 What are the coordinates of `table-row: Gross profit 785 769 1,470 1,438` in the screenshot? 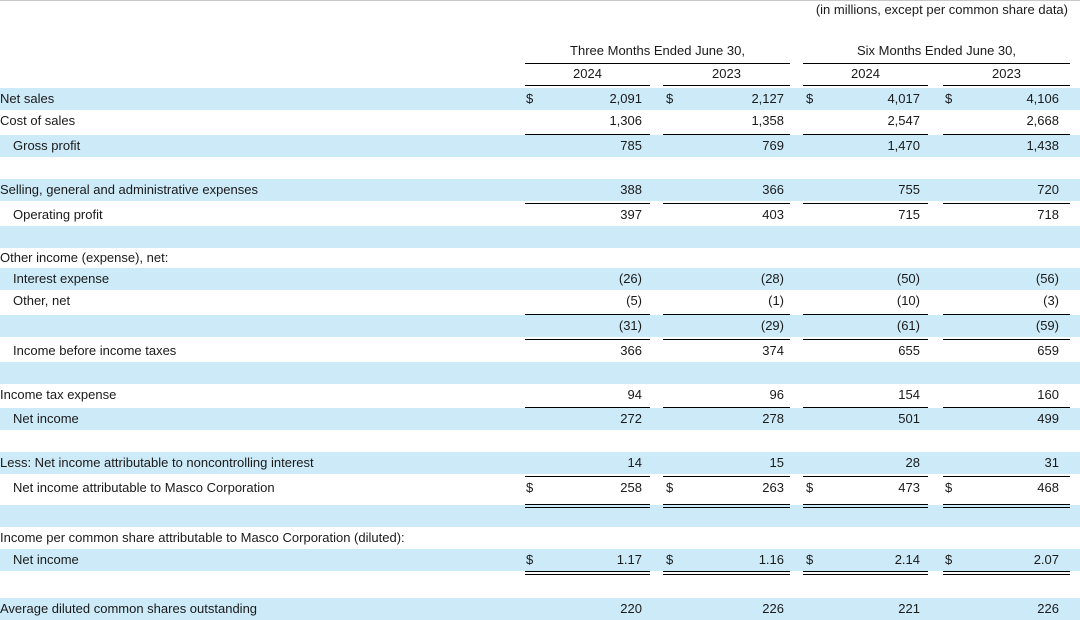 It's located at (540, 146).